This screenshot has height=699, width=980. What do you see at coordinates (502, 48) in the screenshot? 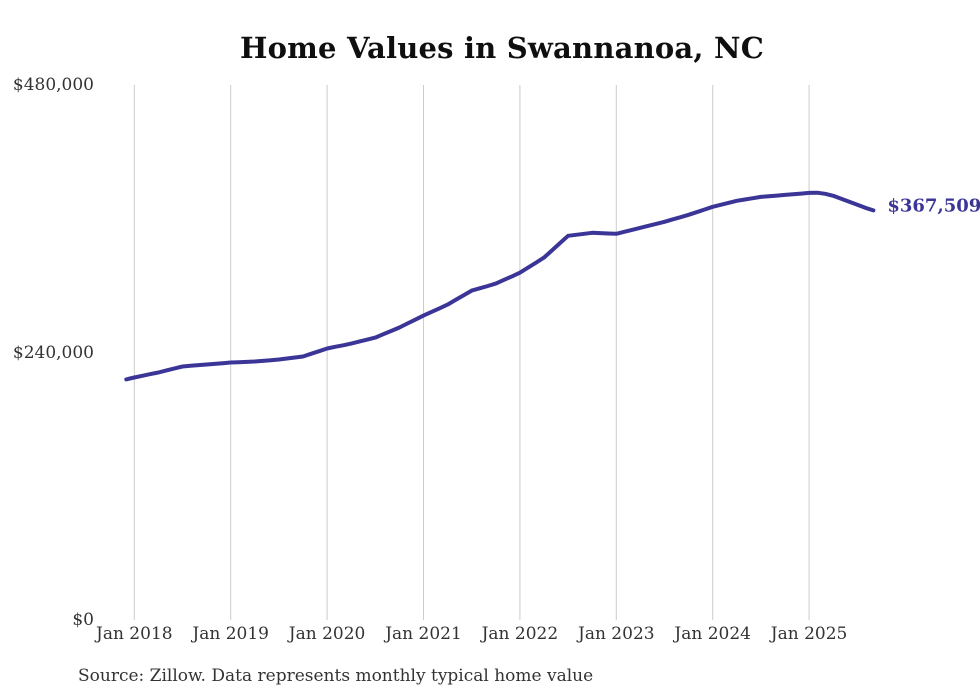
I see `chart-title: Home Values in Swannanoa, NC` at bounding box center [502, 48].